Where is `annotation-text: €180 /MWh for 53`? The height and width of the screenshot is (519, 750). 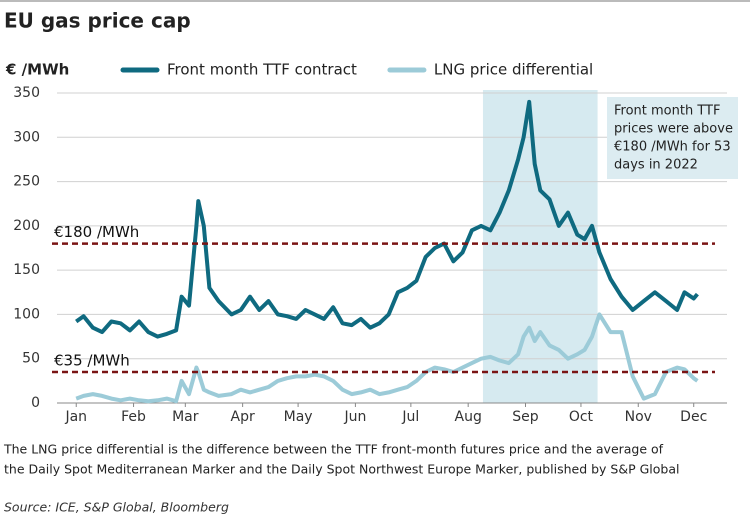 annotation-text: €180 /MWh for 53 is located at coordinates (672, 147).